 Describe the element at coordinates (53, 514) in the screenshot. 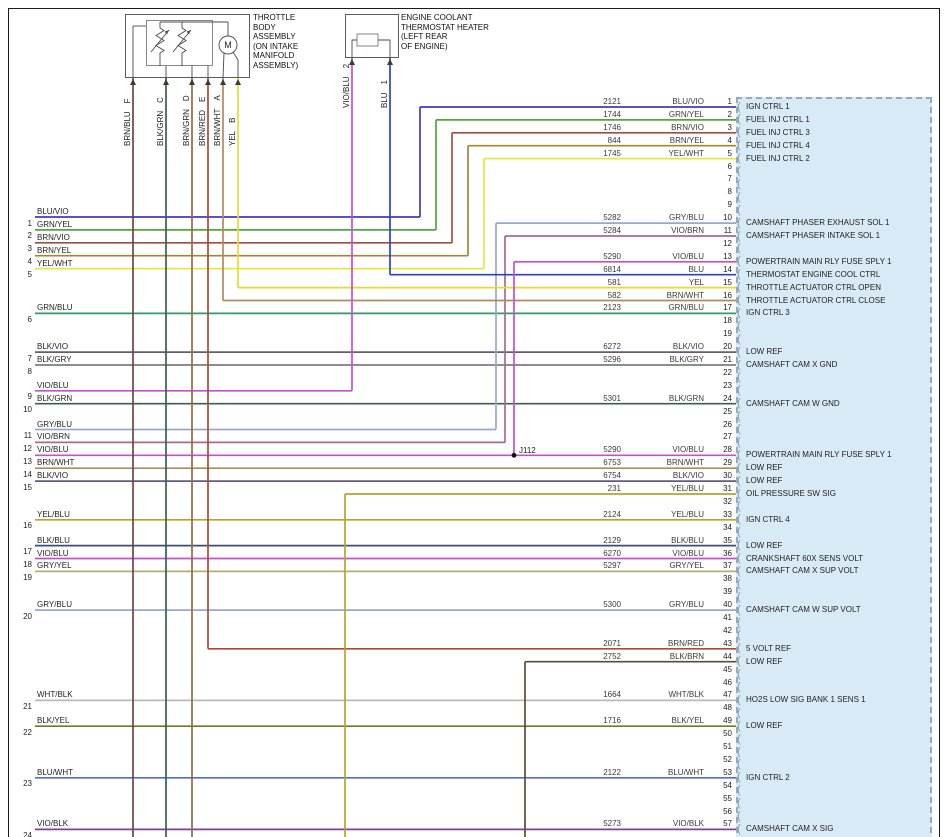

I see `stub-wire-label: YEL/BLU` at that location.